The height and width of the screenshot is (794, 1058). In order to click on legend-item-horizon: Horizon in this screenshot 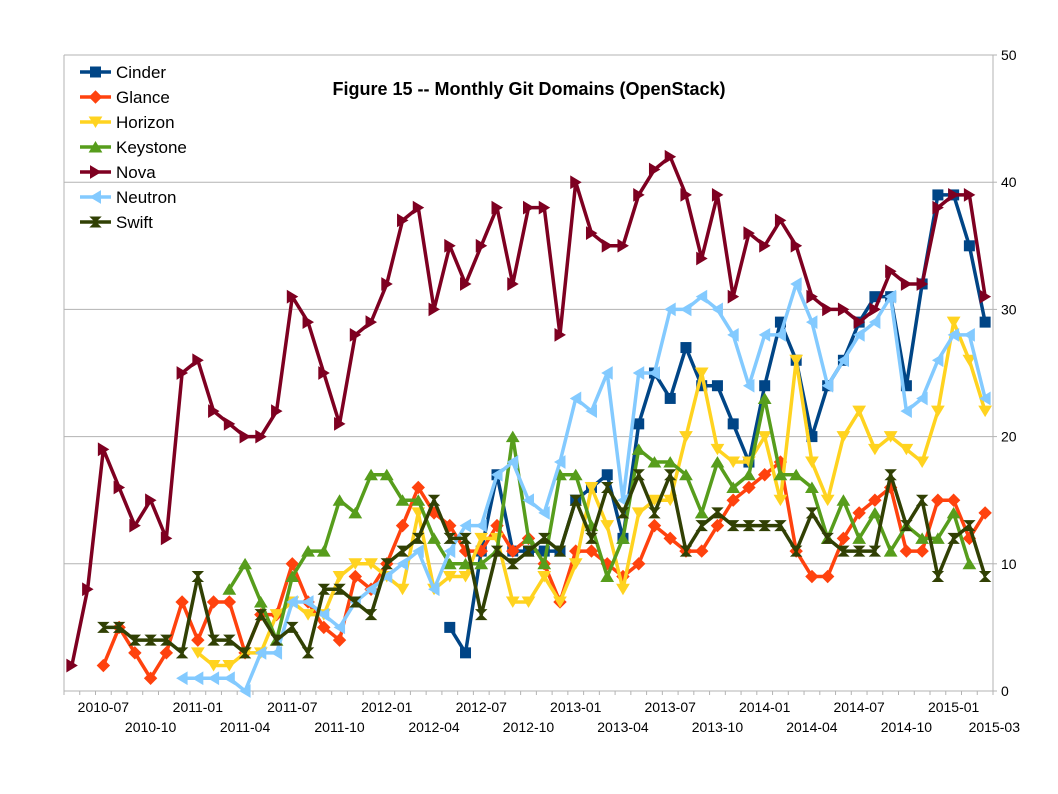, I will do `click(127, 122)`.